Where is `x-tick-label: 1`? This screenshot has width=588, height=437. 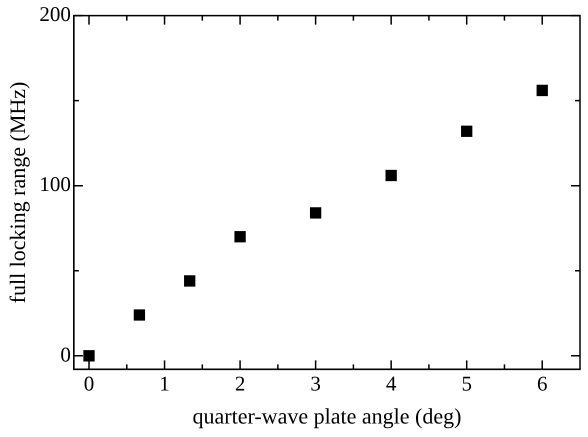 x-tick-label: 1 is located at coordinates (164, 384).